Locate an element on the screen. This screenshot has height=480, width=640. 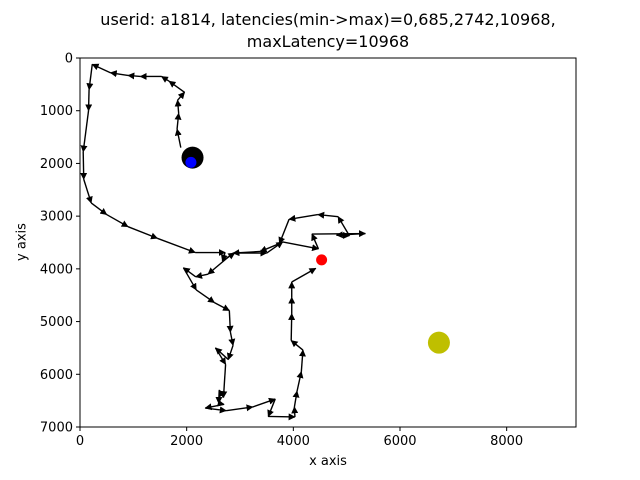
y-axis-label: y axis is located at coordinates (22, 242).